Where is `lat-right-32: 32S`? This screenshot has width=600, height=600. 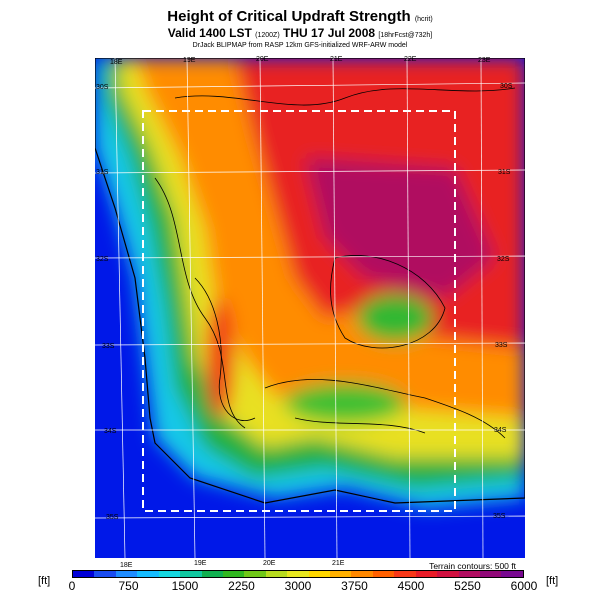 lat-right-32: 32S is located at coordinates (503, 259).